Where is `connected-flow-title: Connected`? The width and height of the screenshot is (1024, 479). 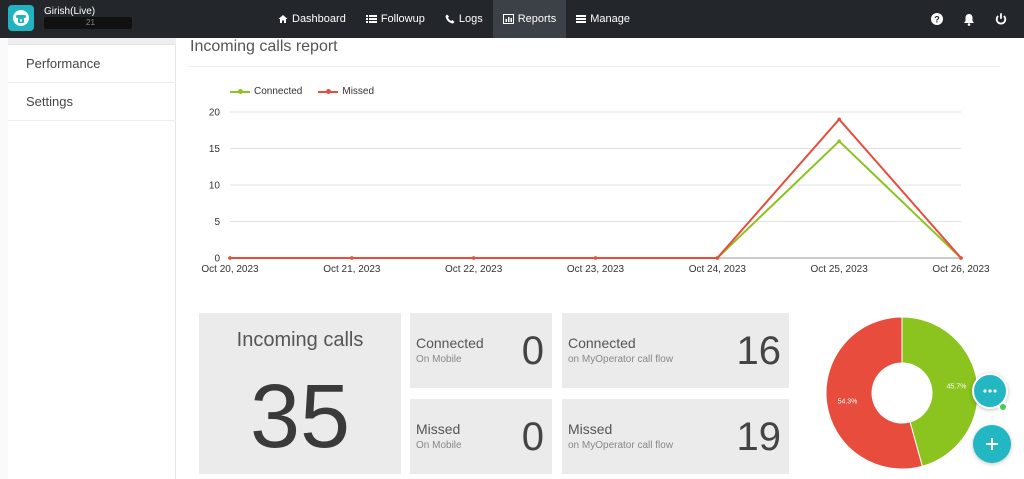 connected-flow-title: Connected is located at coordinates (602, 343).